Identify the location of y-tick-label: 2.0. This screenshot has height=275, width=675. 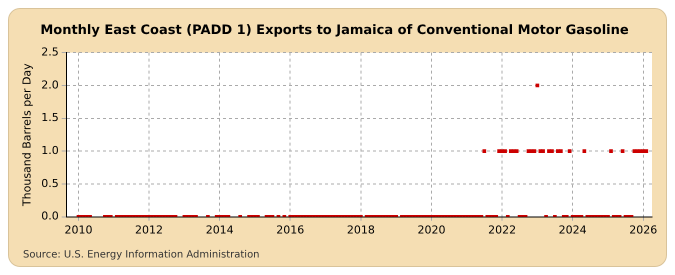
(50, 85).